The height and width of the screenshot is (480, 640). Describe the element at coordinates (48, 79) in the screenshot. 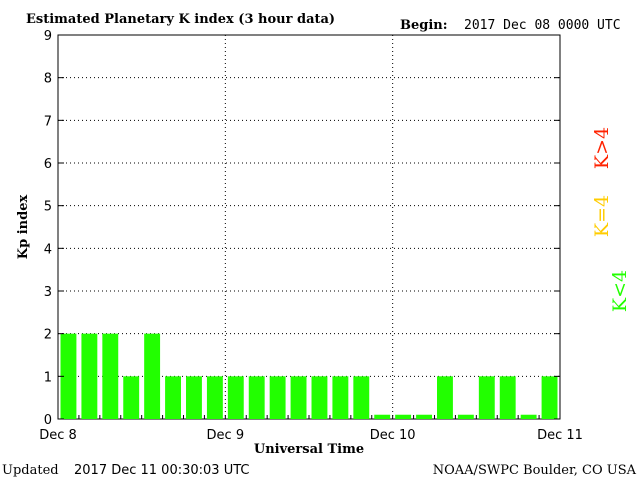

I see `y-tick-label: 8` at that location.